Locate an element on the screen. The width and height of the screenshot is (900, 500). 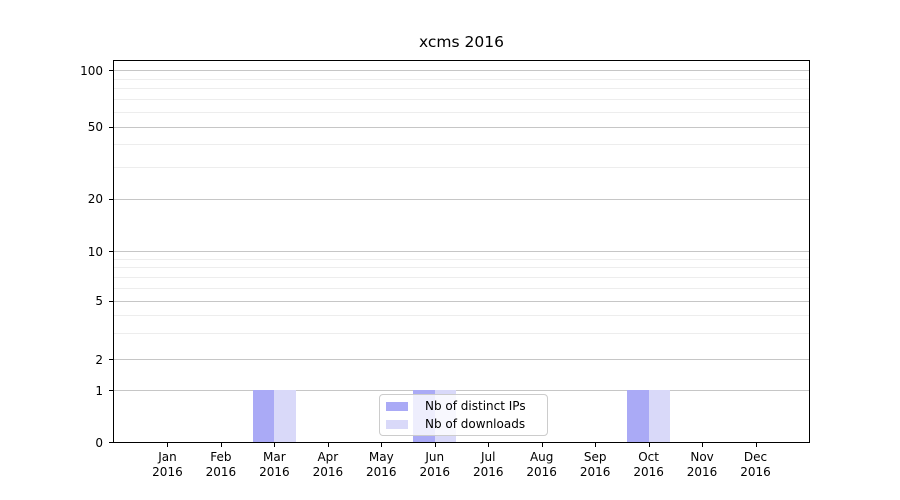
x-tick-label: Dec 2016 is located at coordinates (756, 465).